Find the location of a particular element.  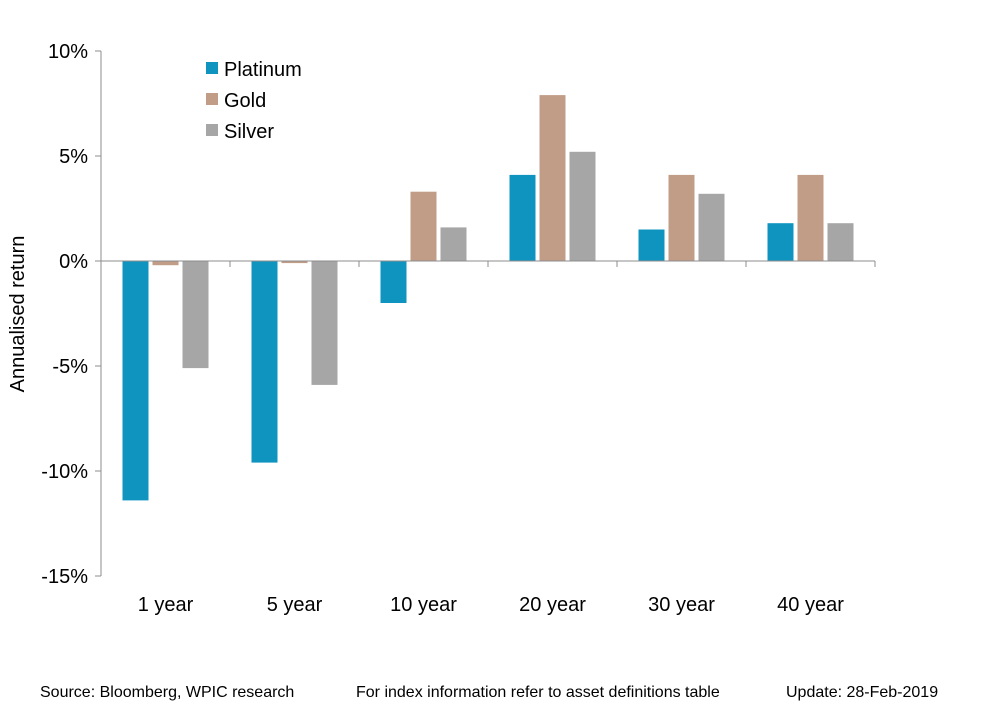

y-tick-label: -5% is located at coordinates (70, 367).